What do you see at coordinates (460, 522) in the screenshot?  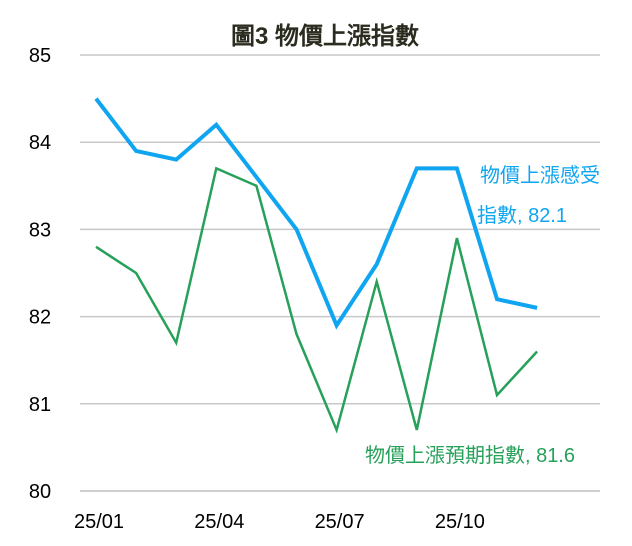 I see `x-tick-label: 25/10` at bounding box center [460, 522].